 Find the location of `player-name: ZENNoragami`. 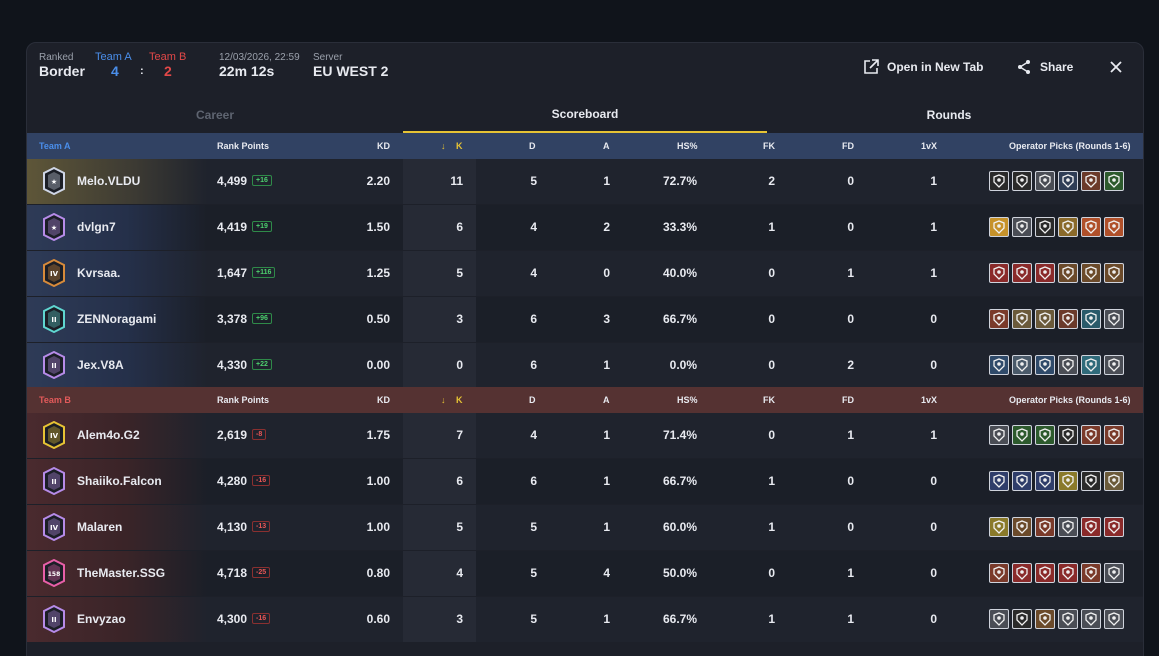

player-name: ZENNoragami is located at coordinates (117, 319).